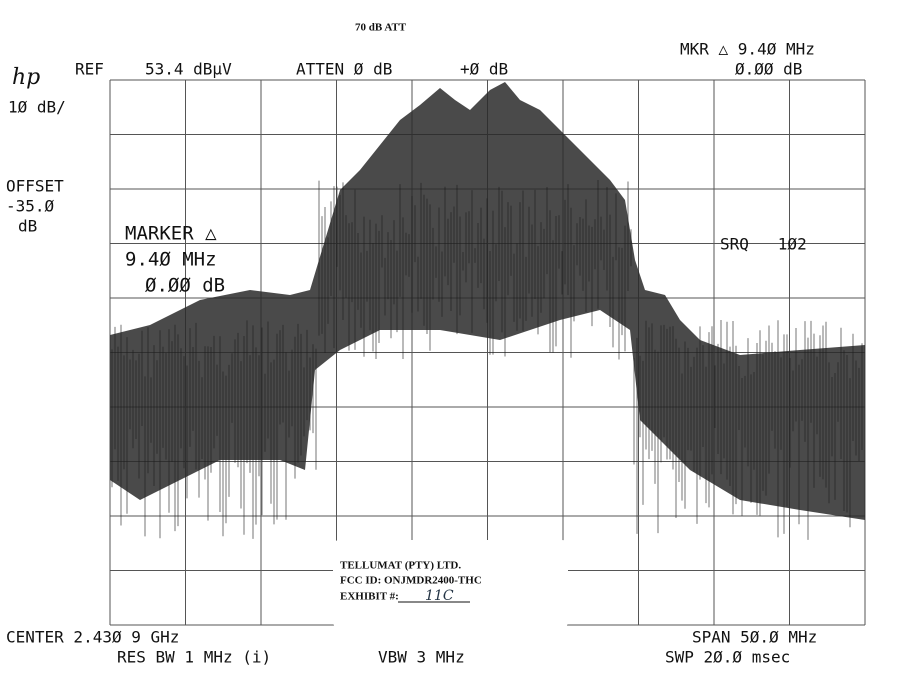 The image size is (907, 700). Describe the element at coordinates (484, 69) in the screenshot. I see `gain: +Ø dB` at that location.